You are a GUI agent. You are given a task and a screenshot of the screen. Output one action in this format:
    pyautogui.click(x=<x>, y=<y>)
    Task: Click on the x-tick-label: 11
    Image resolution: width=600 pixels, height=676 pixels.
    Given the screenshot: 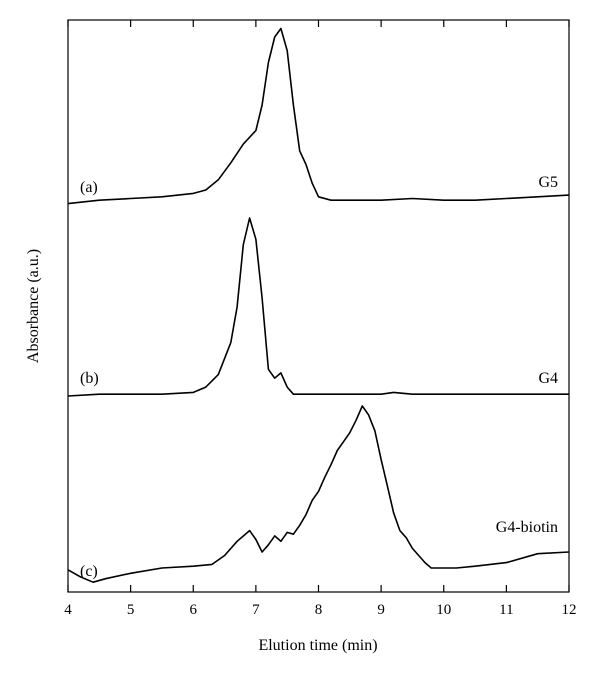 What is the action you would take?
    pyautogui.click(x=506, y=610)
    